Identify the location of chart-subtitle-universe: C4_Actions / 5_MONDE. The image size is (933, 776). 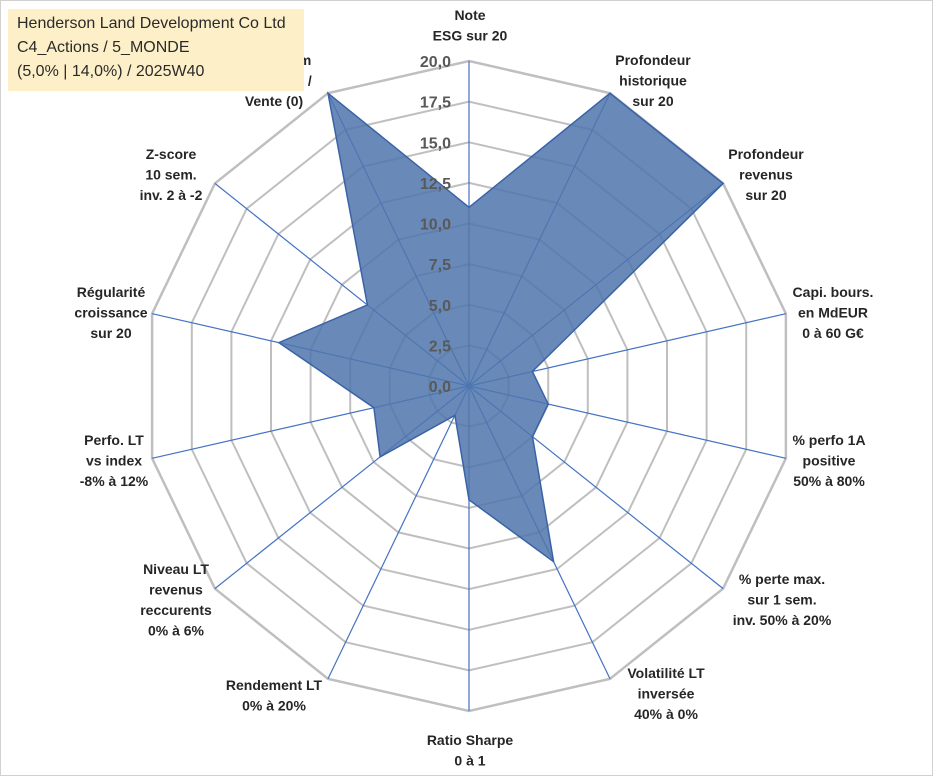
(103, 47).